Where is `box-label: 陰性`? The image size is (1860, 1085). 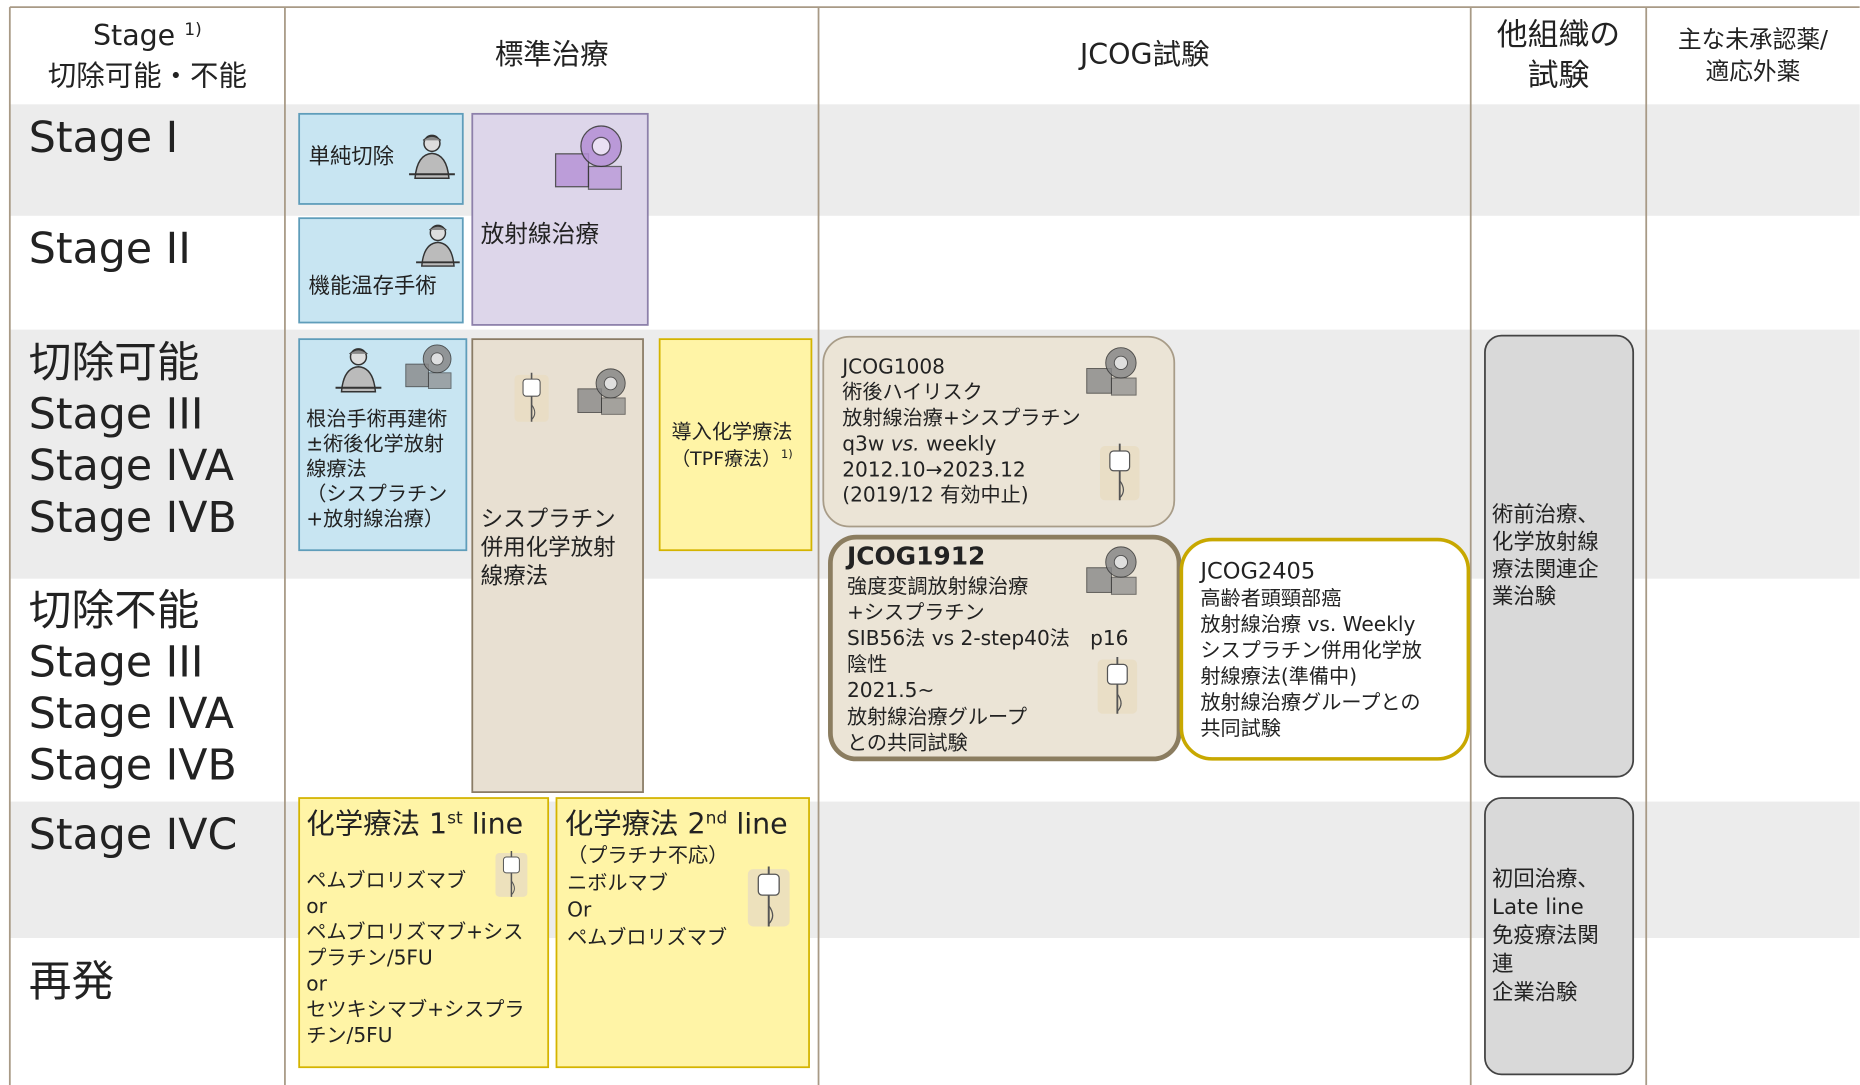 box-label: 陰性 is located at coordinates (867, 664).